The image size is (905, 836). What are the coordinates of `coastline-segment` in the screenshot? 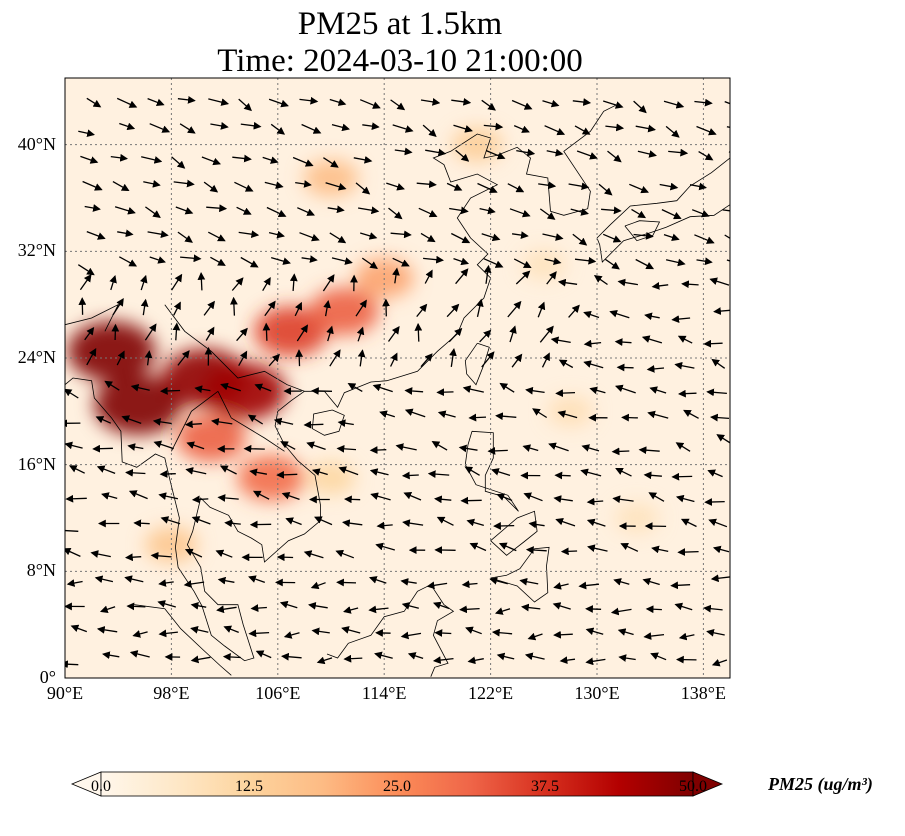 It's located at (195, 421).